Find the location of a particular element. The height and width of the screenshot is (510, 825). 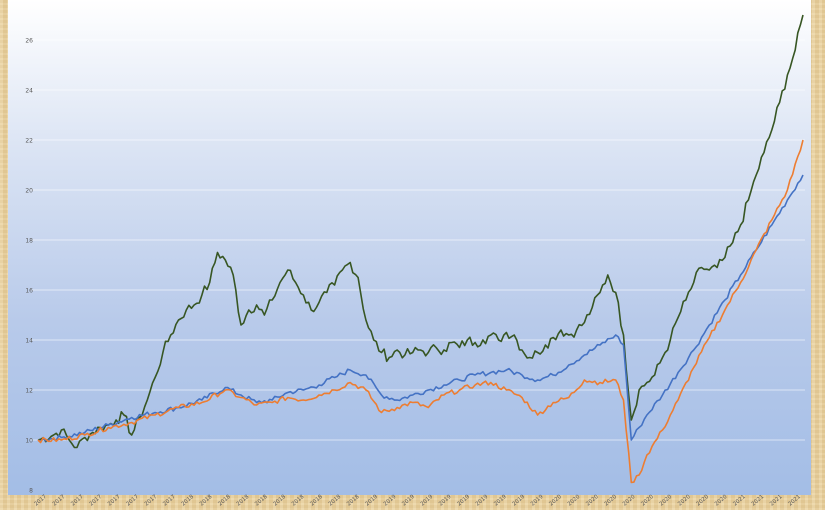

y-tick-label: 10 is located at coordinates (29, 441).